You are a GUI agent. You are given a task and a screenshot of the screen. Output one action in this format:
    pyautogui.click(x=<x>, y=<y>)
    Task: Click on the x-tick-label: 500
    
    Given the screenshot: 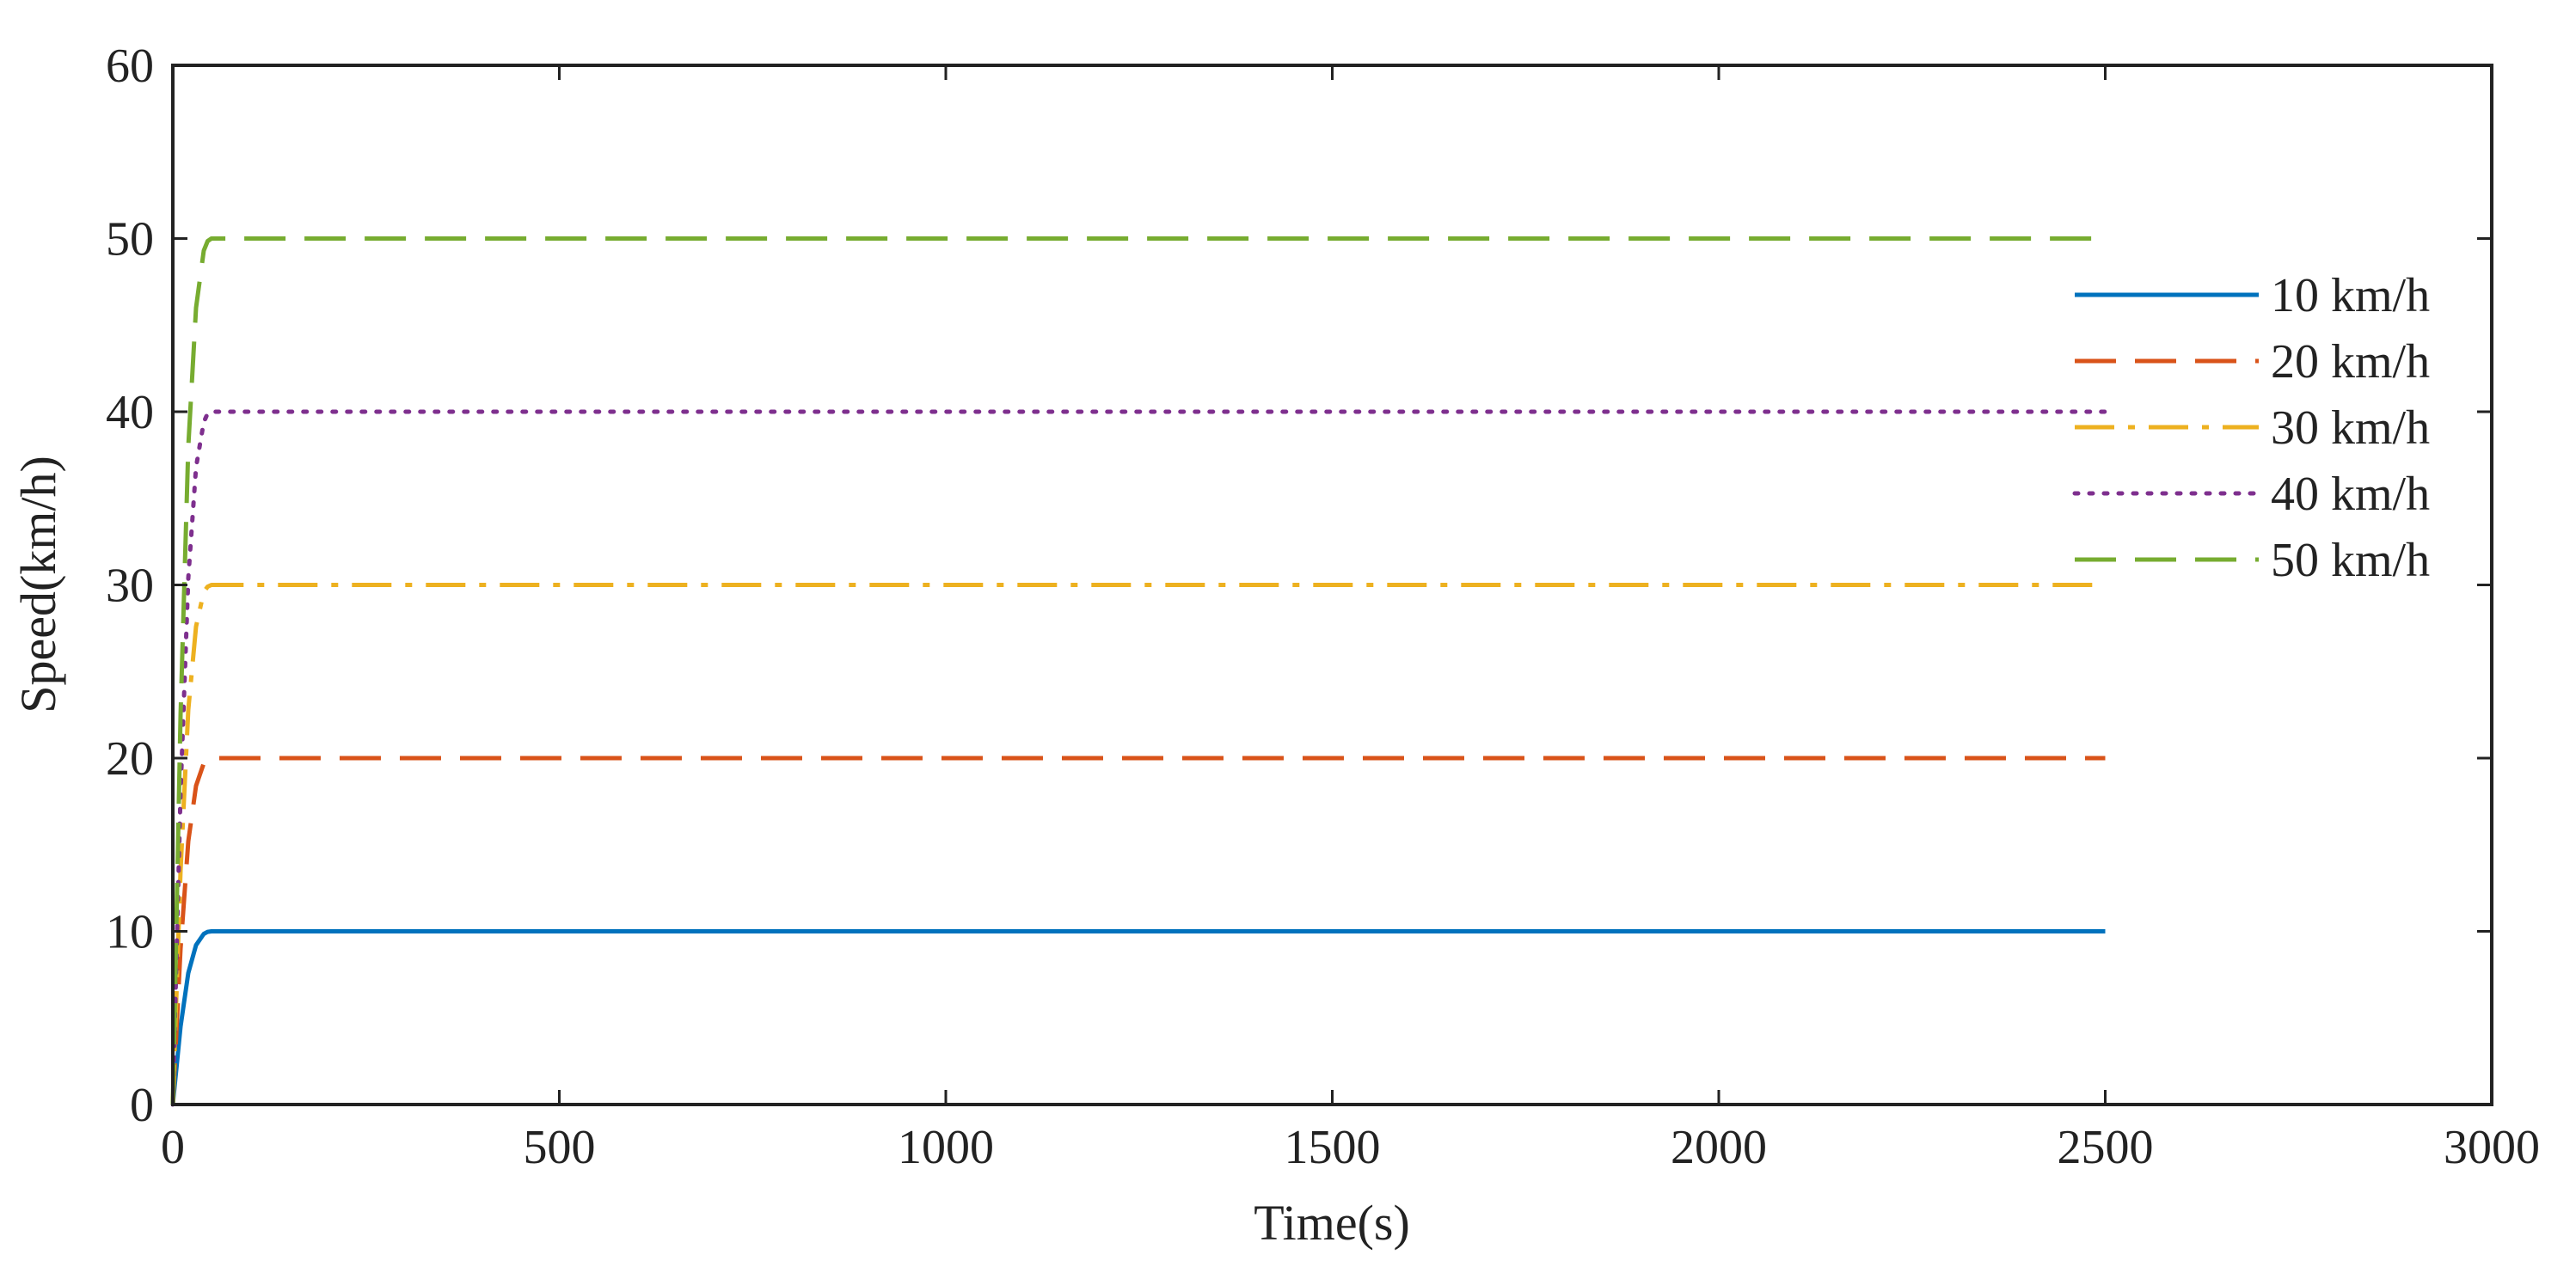 What is the action you would take?
    pyautogui.click(x=560, y=1147)
    